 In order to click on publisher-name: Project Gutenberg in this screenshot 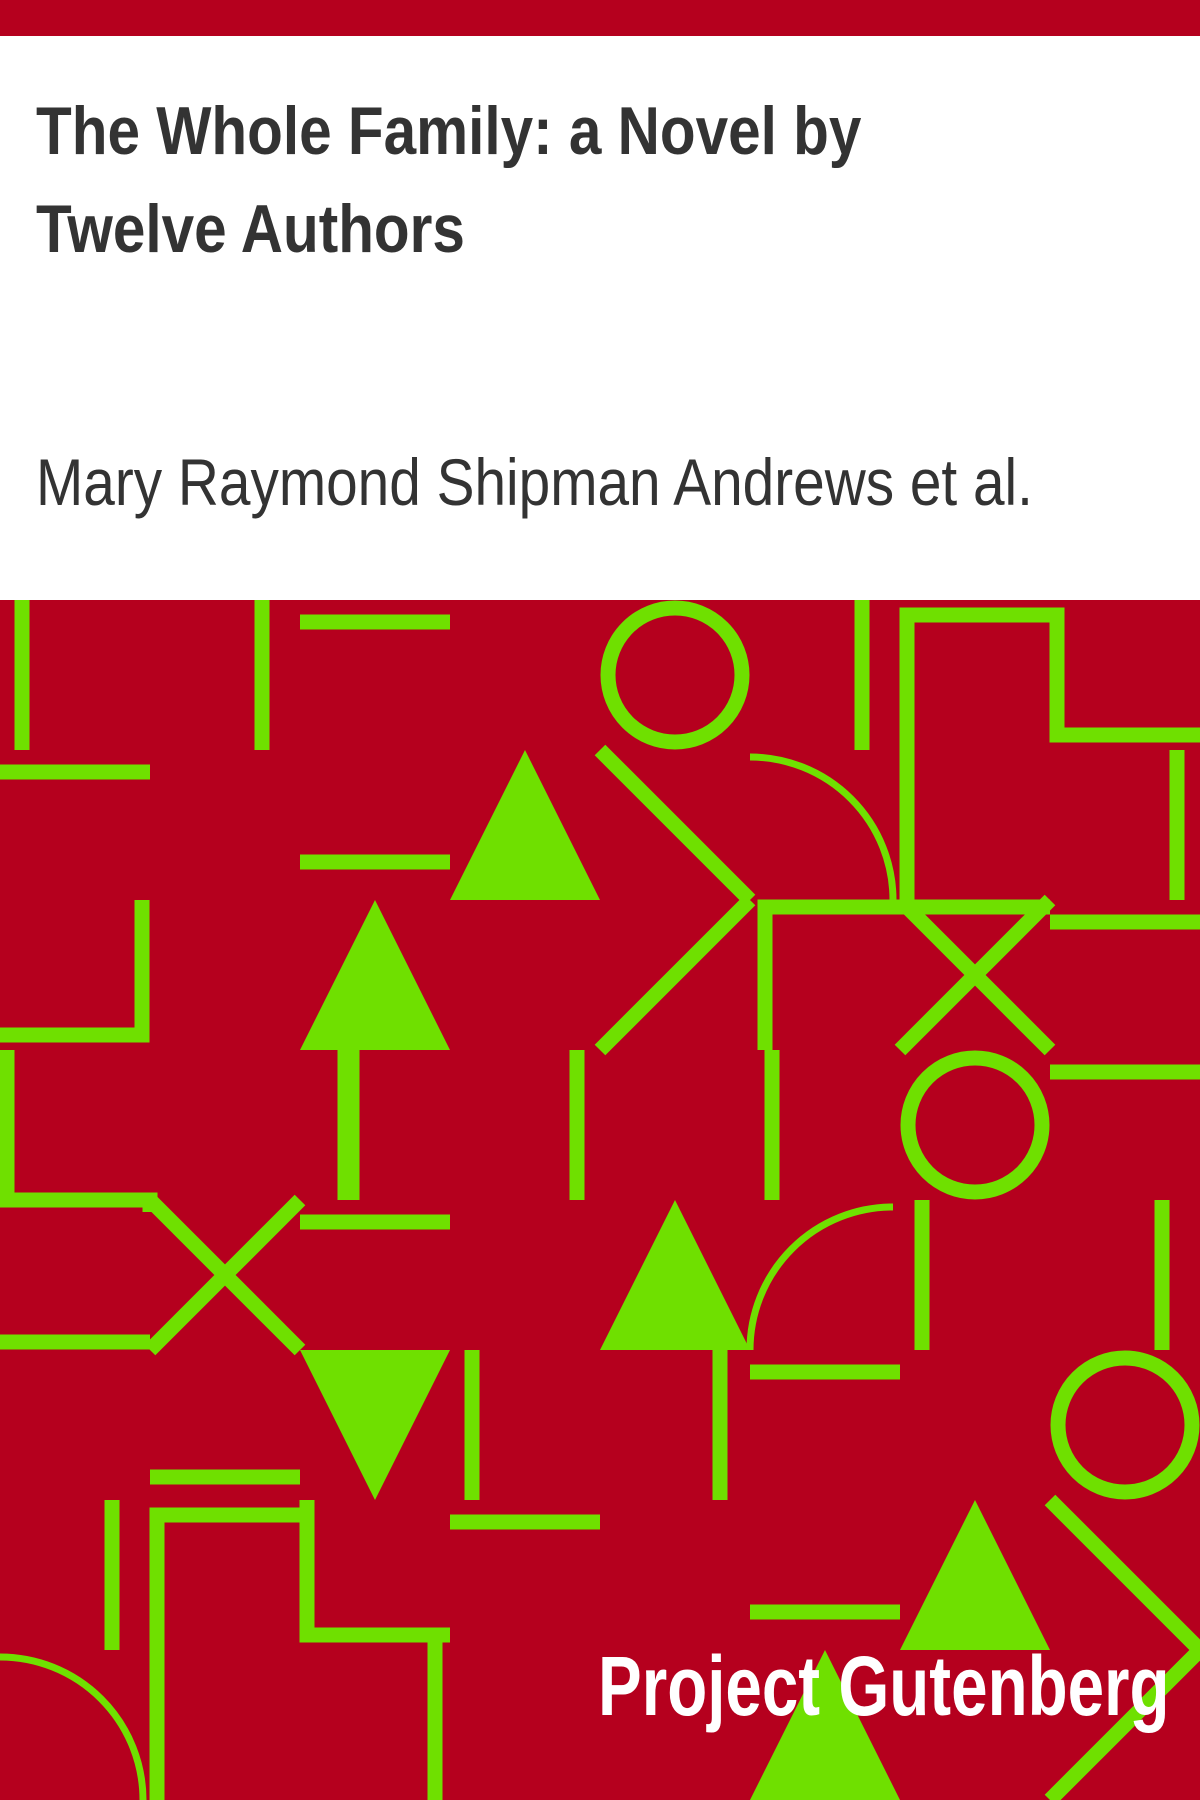, I will do `click(884, 1686)`.